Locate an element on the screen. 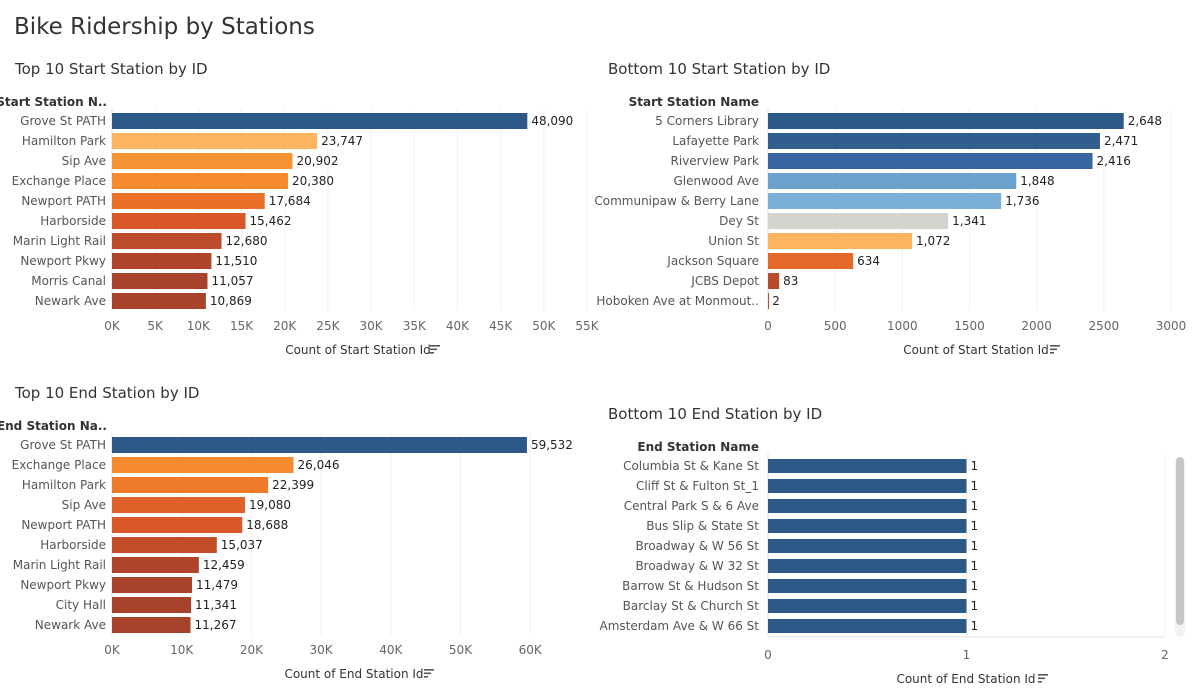 This screenshot has width=1193, height=692. category-label-bottom-end: Amsterdam Ave & W 66 St is located at coordinates (680, 626).